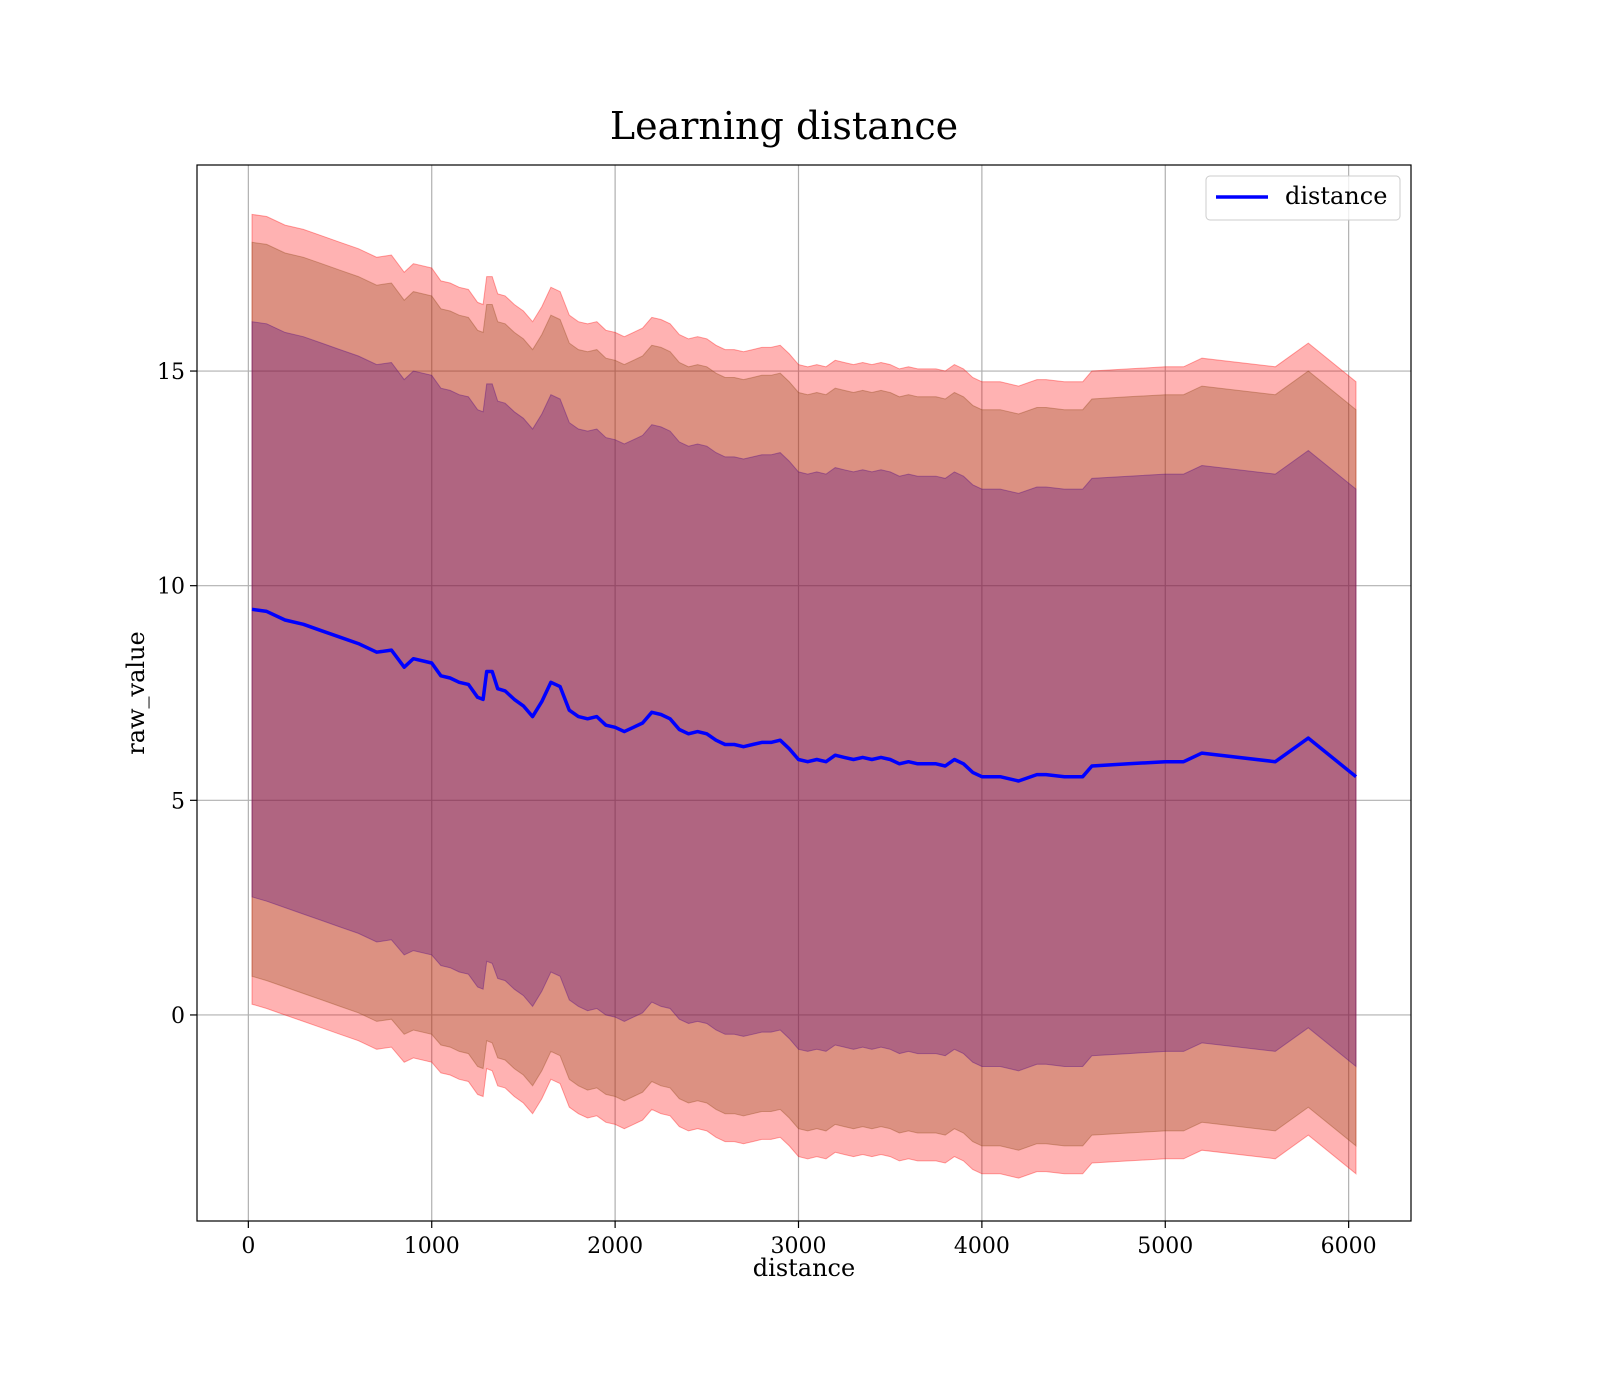  Describe the element at coordinates (615, 1246) in the screenshot. I see `x-tick-label: 2000` at that location.